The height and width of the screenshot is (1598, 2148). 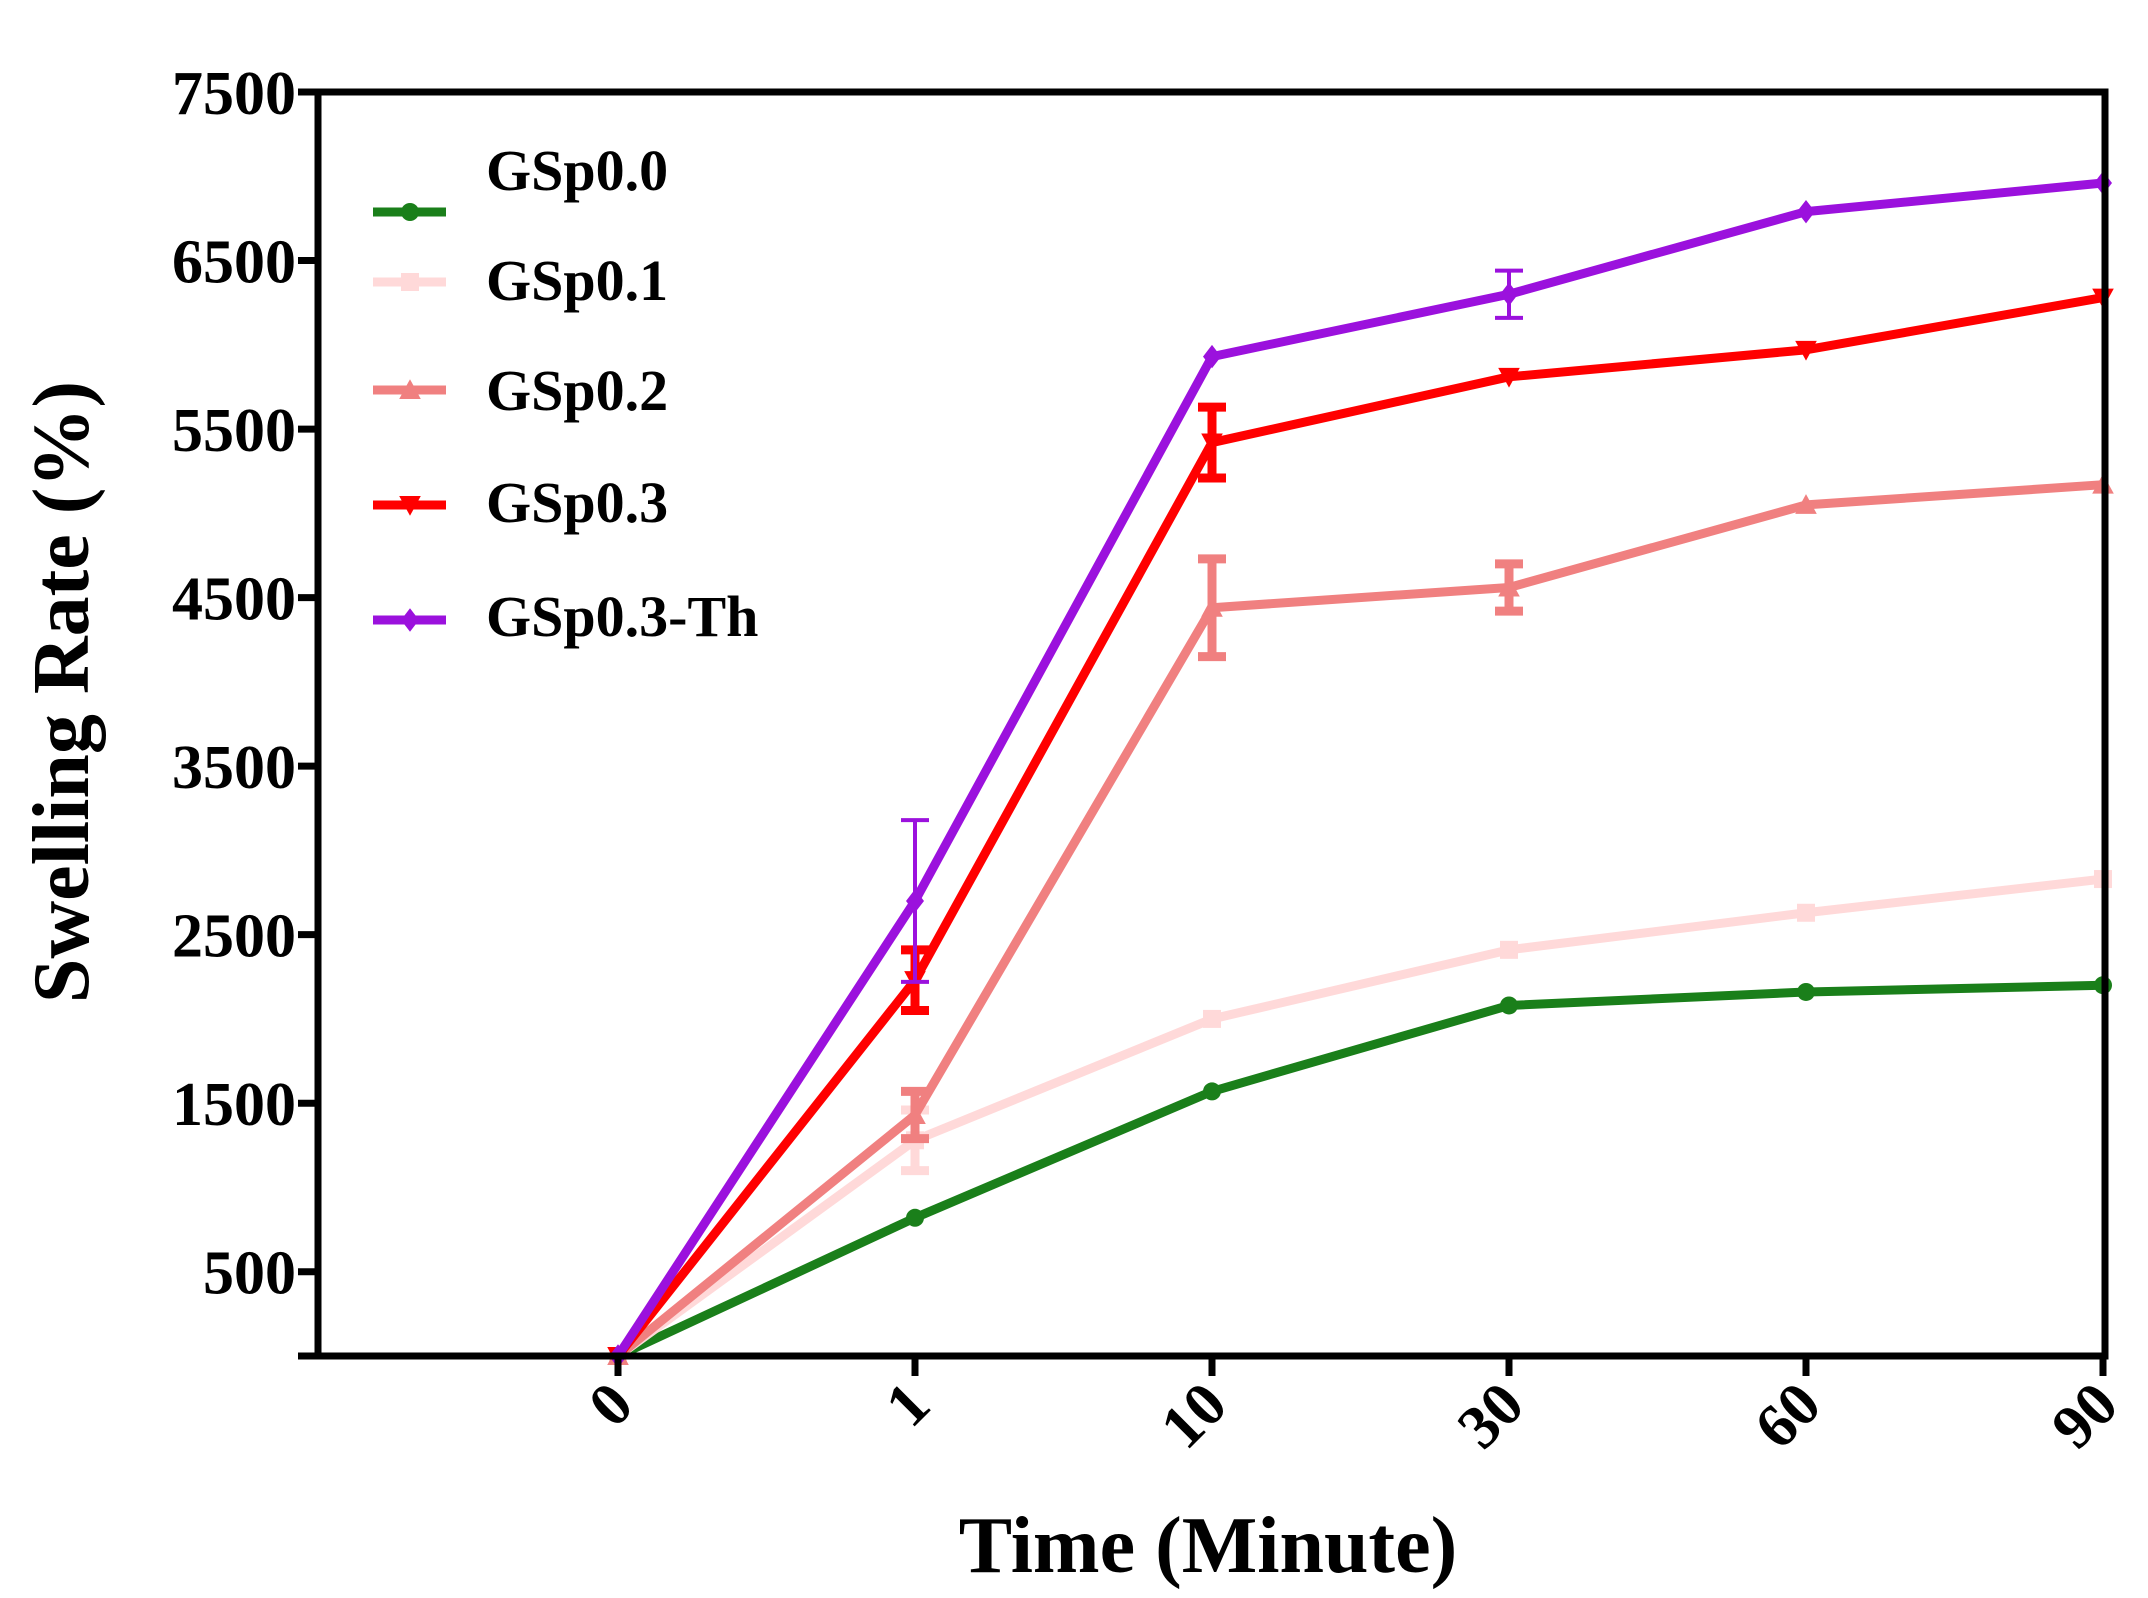 What do you see at coordinates (1208, 1546) in the screenshot?
I see `x-axis-title: Time (Minute)` at bounding box center [1208, 1546].